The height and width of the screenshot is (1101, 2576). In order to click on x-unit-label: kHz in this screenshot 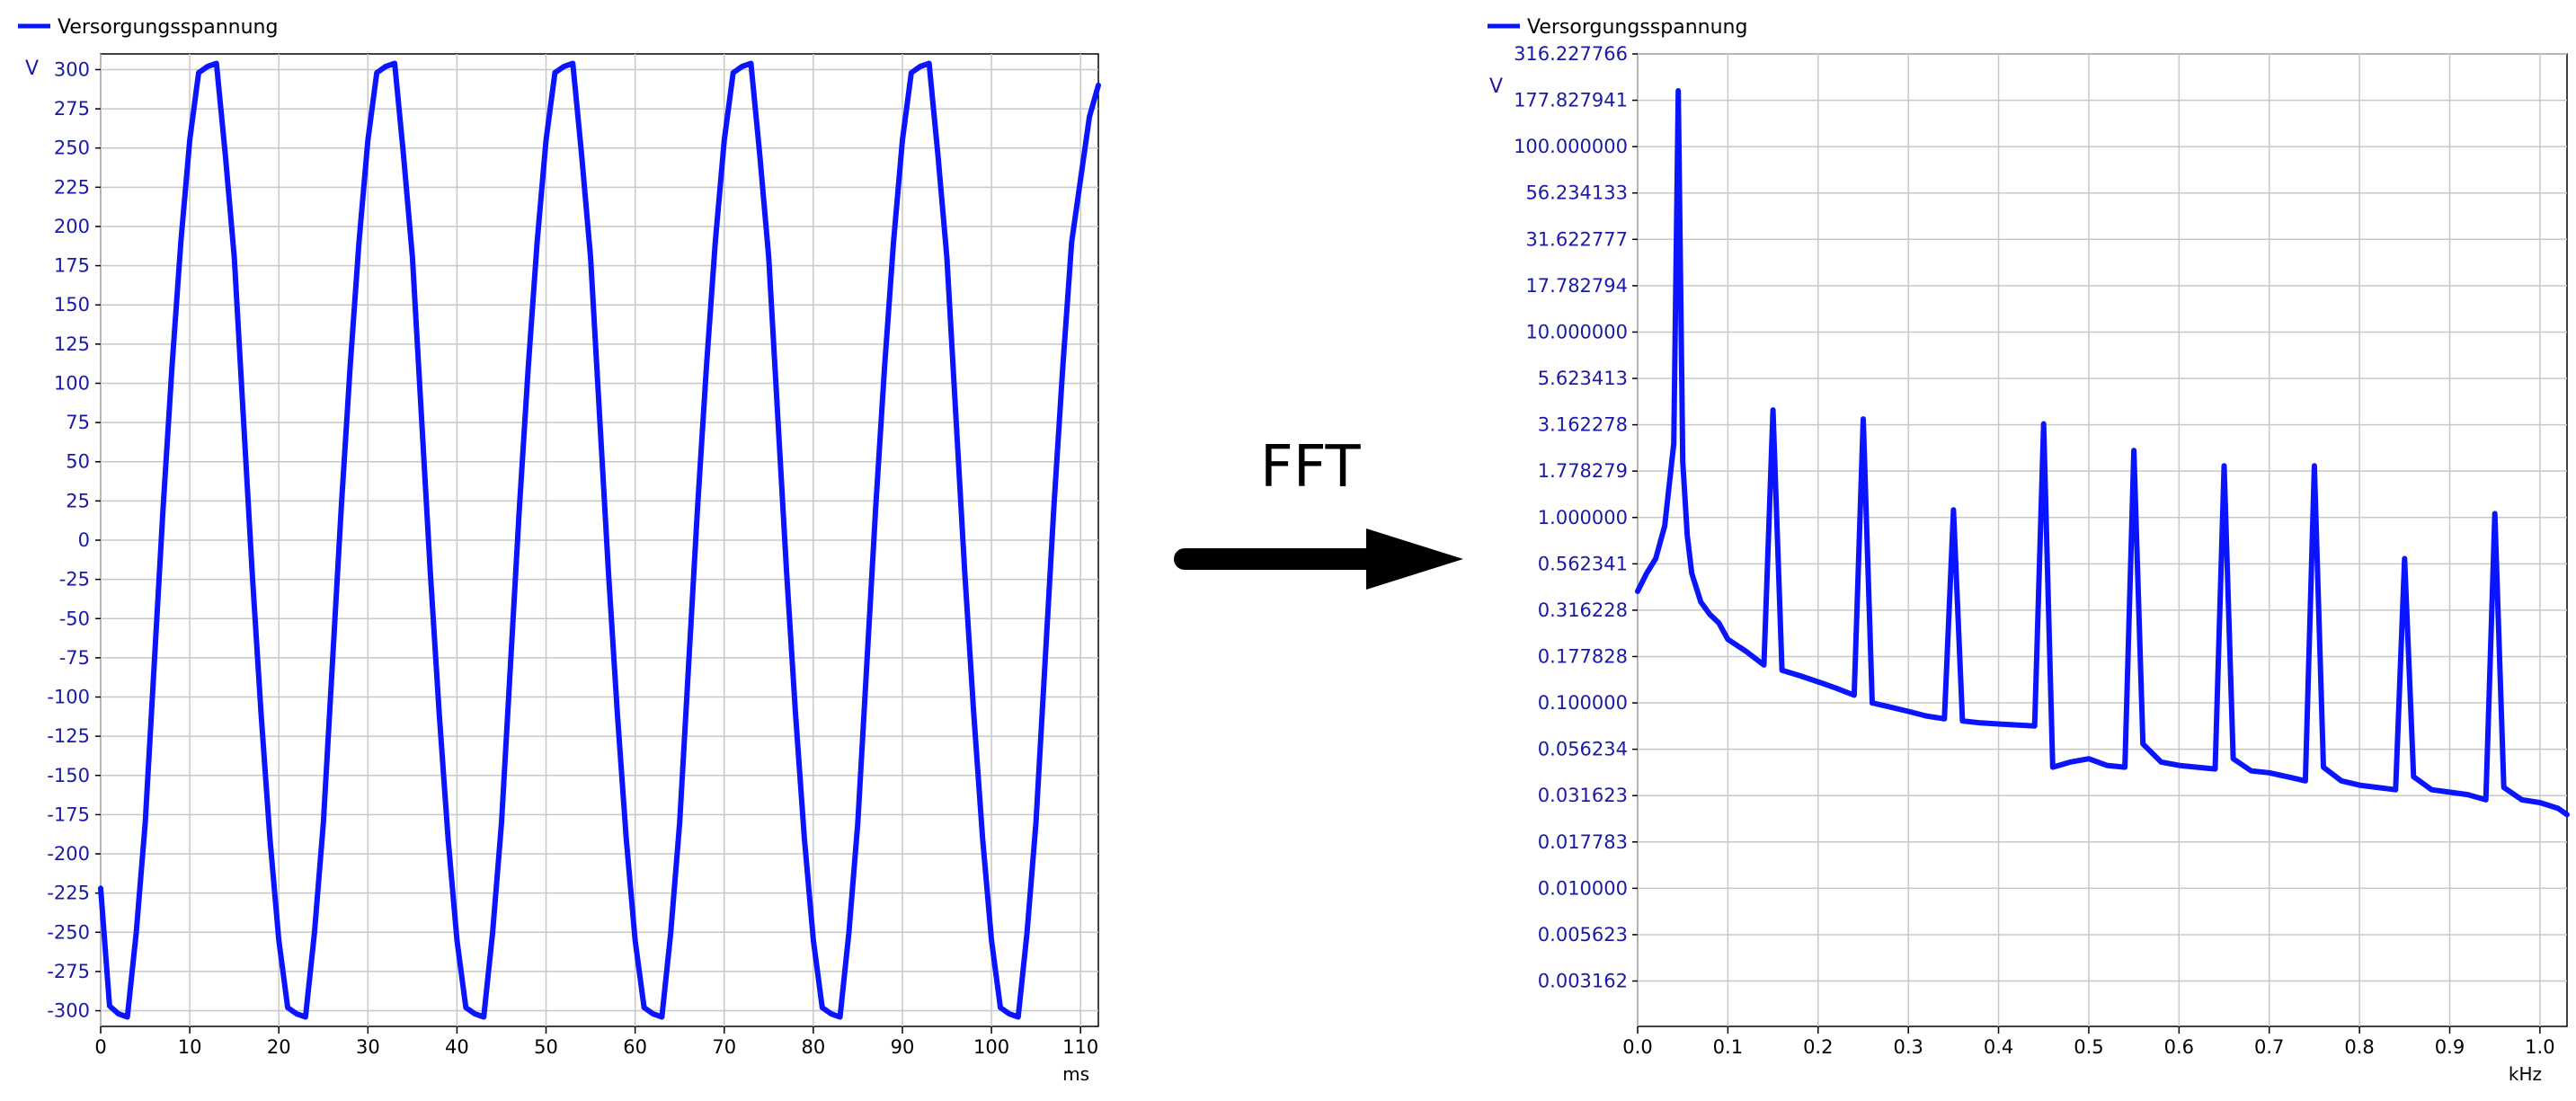, I will do `click(2525, 1074)`.